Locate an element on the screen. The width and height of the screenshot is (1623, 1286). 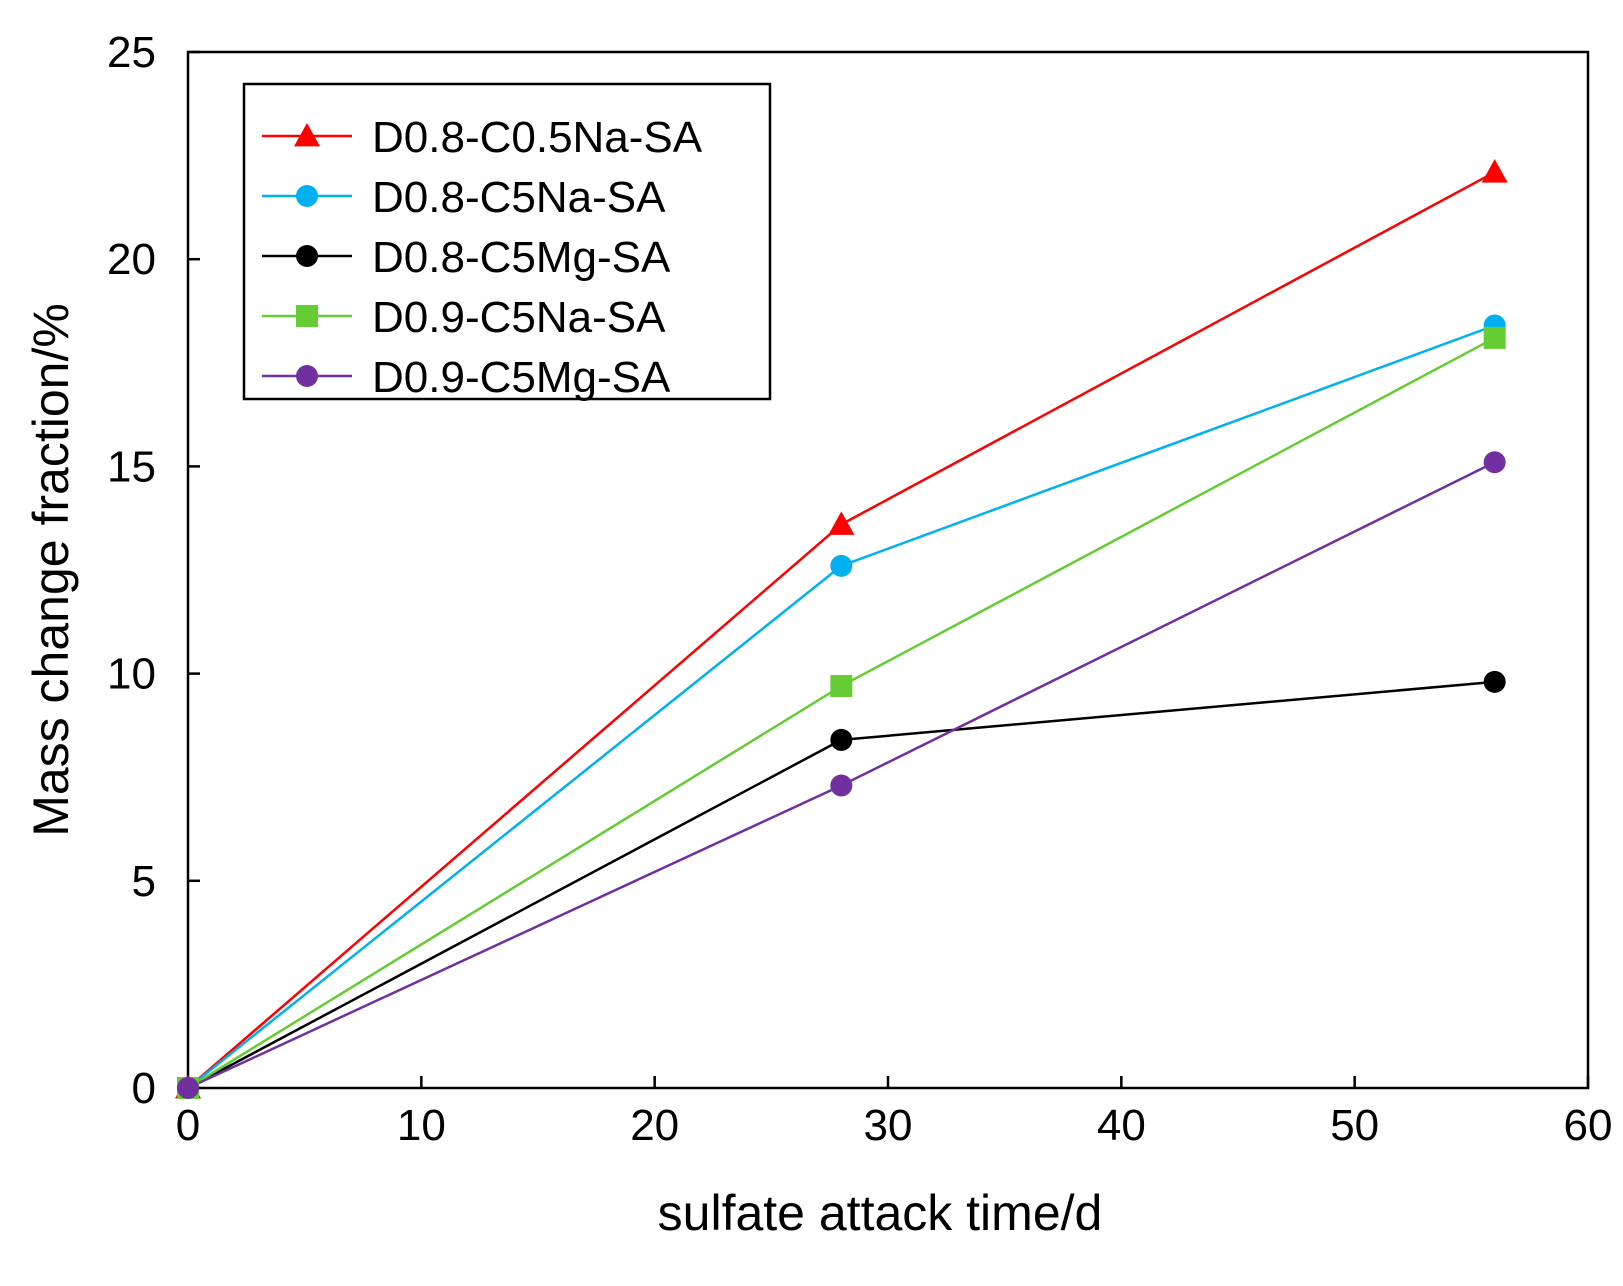
y-axis-ticks: 0 5 10 15 20 25 is located at coordinates (153, 570).